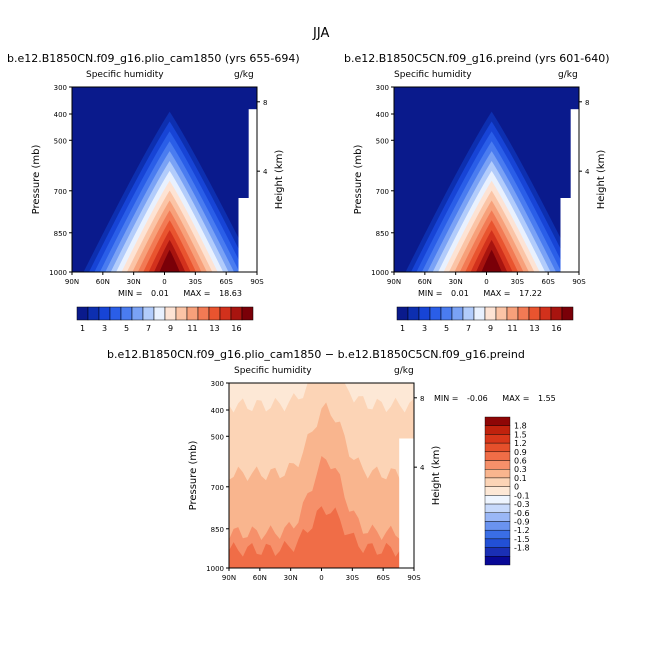 The width and height of the screenshot is (654, 654). Describe the element at coordinates (217, 411) in the screenshot. I see `y-tick-label: 400` at that location.